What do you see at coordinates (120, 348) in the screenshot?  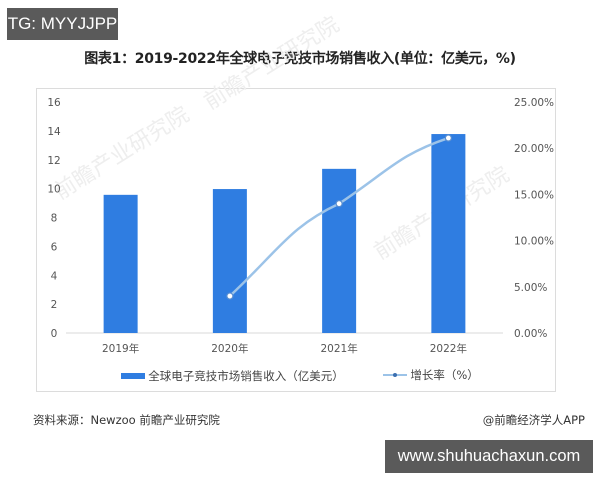 I see `x-axis-category-label: 2019年` at bounding box center [120, 348].